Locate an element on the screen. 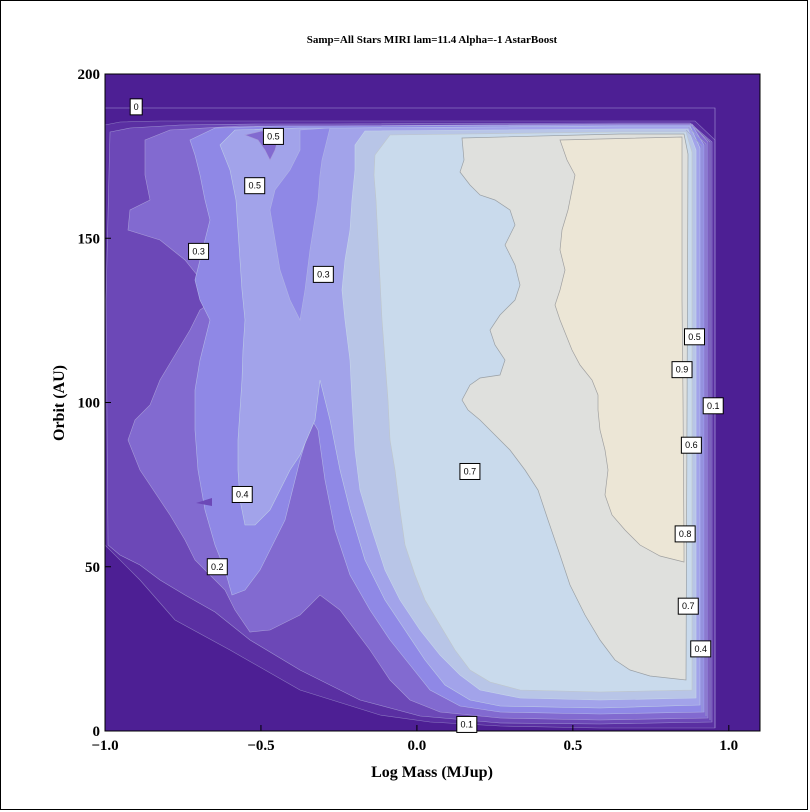 The image size is (810, 812). contour-label-text: 0.6 is located at coordinates (691, 445).